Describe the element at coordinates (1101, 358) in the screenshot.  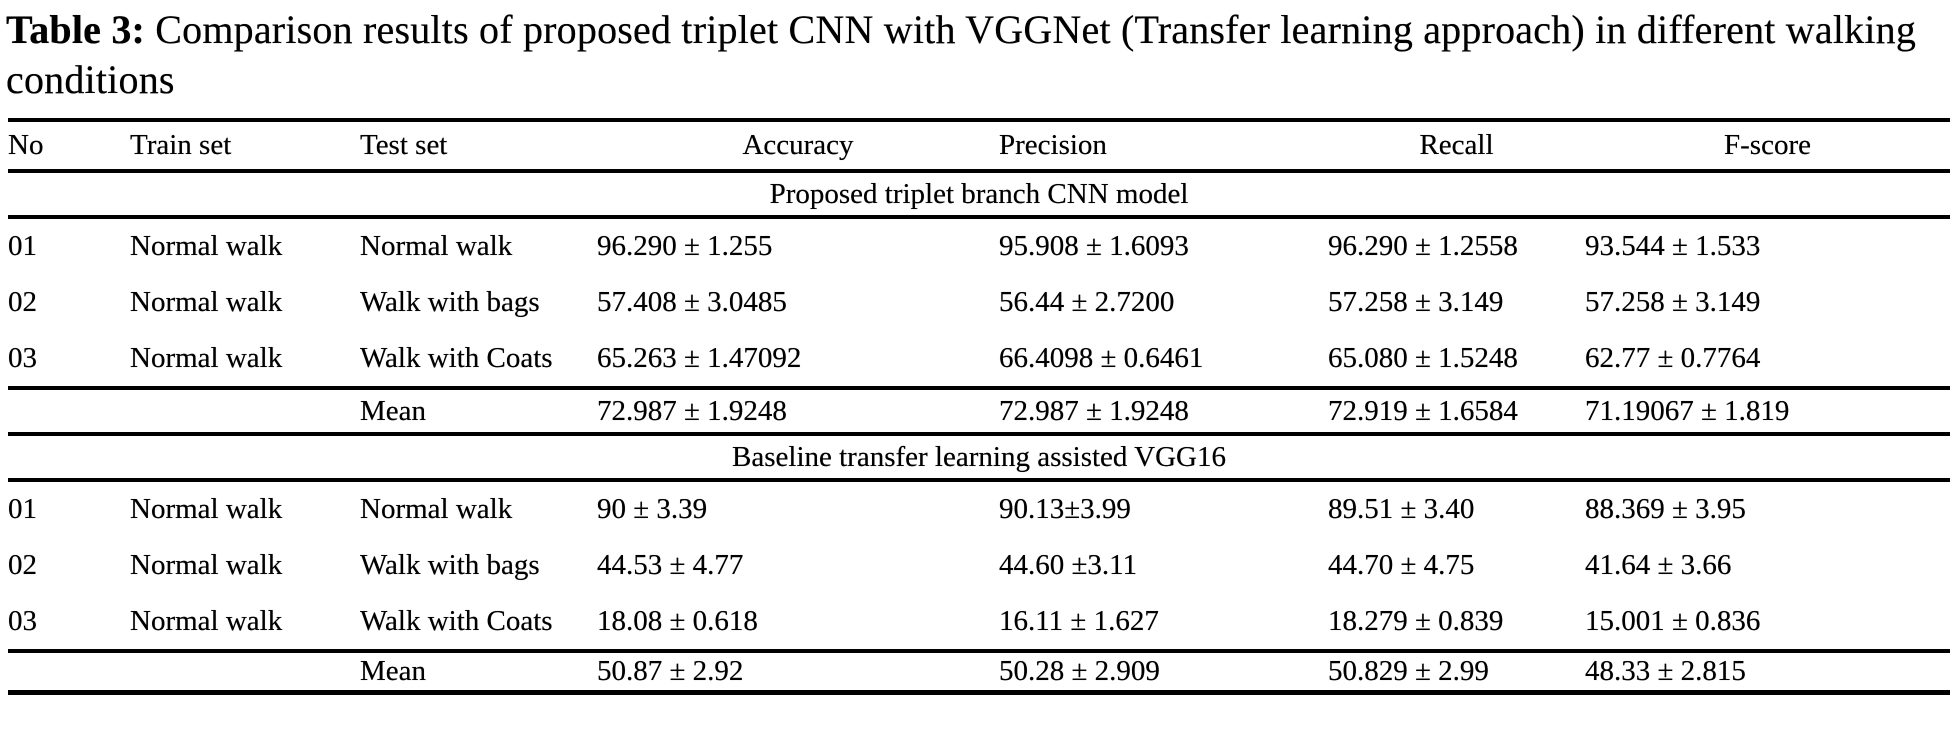
I see `table-cell: 66.4098 ± 0.6461` at that location.